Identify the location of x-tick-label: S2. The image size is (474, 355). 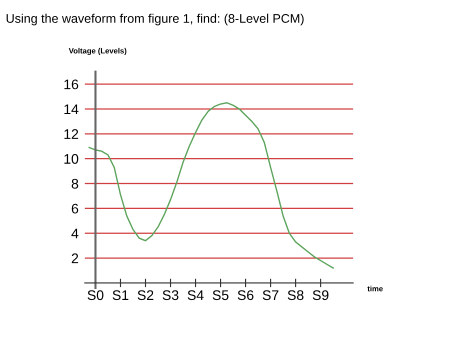
(146, 295).